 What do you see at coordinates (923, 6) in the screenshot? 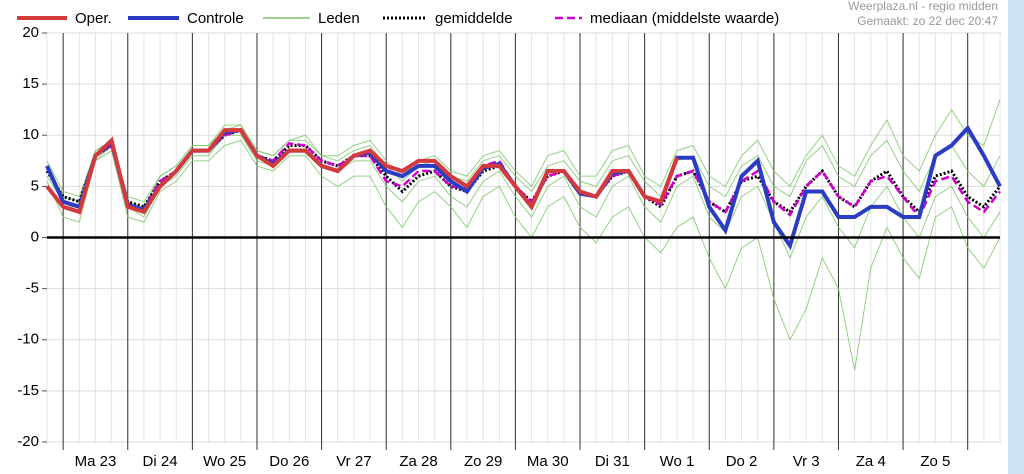
I see `credit: Weerplaza.nl - regio midden` at bounding box center [923, 6].